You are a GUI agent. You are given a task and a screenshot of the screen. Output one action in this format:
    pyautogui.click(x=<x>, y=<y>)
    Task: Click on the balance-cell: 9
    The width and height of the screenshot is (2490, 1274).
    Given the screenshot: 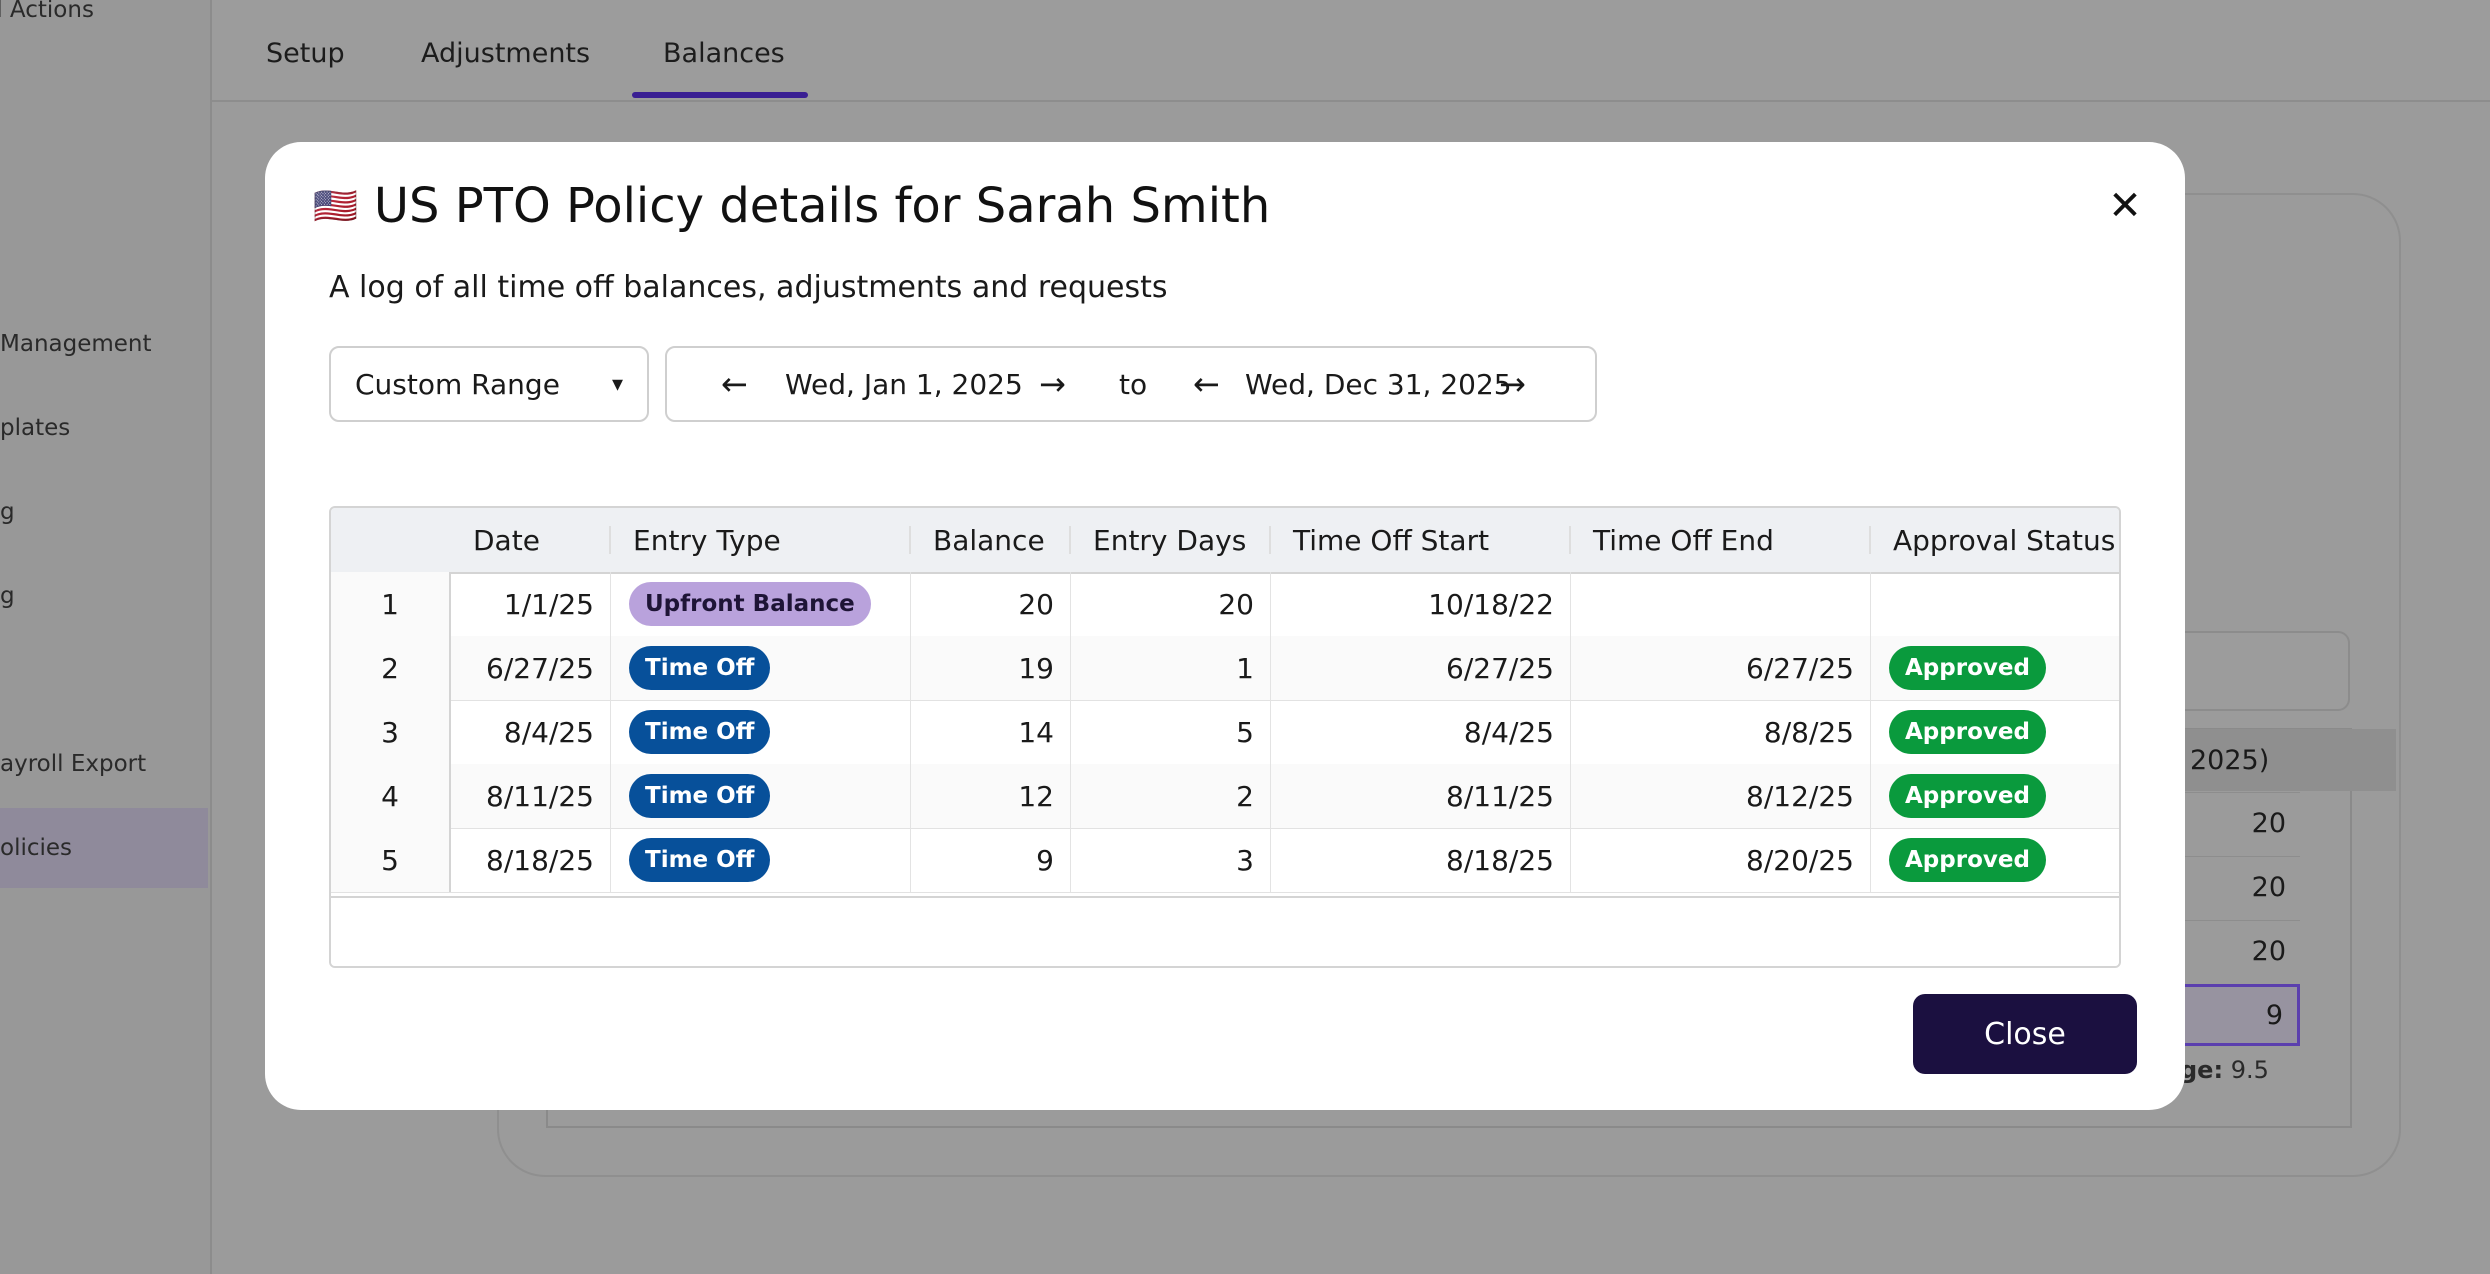 What is the action you would take?
    pyautogui.click(x=991, y=860)
    